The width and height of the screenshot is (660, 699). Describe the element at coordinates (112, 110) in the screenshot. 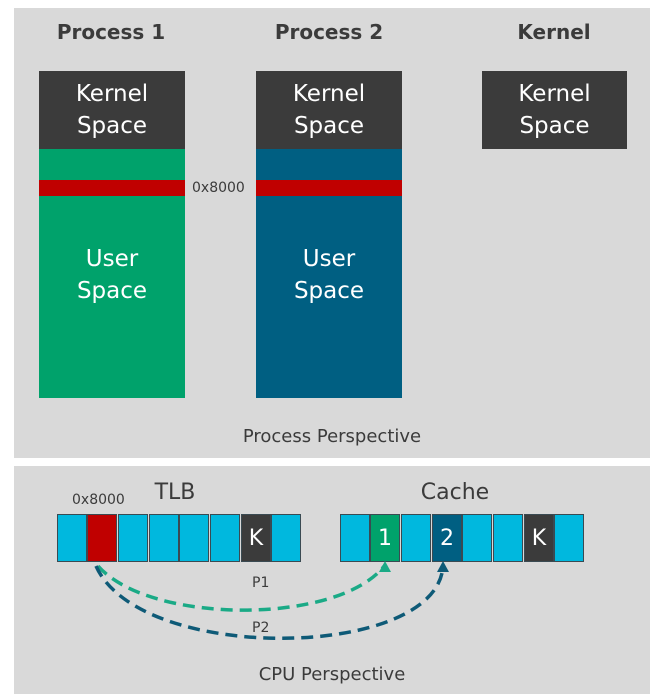

I see `process-1-kernel-space: Kernel Space` at that location.